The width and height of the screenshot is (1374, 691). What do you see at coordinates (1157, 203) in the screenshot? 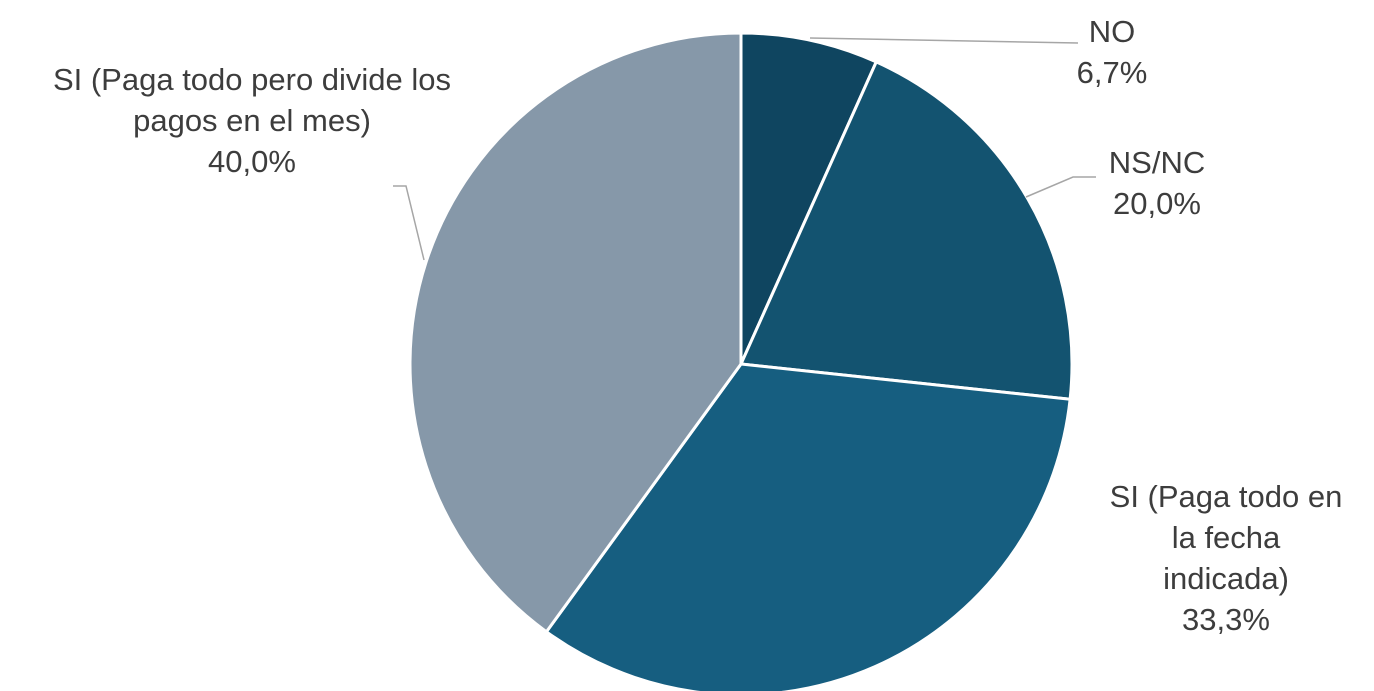
I see `data-label-value: 20,0%` at bounding box center [1157, 203].